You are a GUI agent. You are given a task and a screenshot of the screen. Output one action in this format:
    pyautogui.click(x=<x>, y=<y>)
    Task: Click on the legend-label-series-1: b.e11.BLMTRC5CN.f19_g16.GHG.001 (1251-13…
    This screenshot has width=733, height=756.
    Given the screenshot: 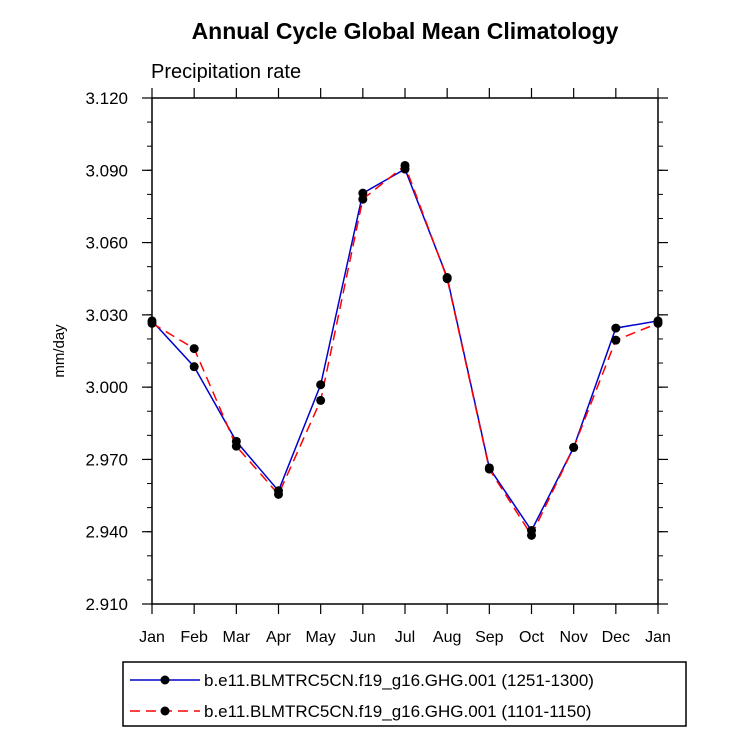 What is the action you would take?
    pyautogui.click(x=399, y=680)
    